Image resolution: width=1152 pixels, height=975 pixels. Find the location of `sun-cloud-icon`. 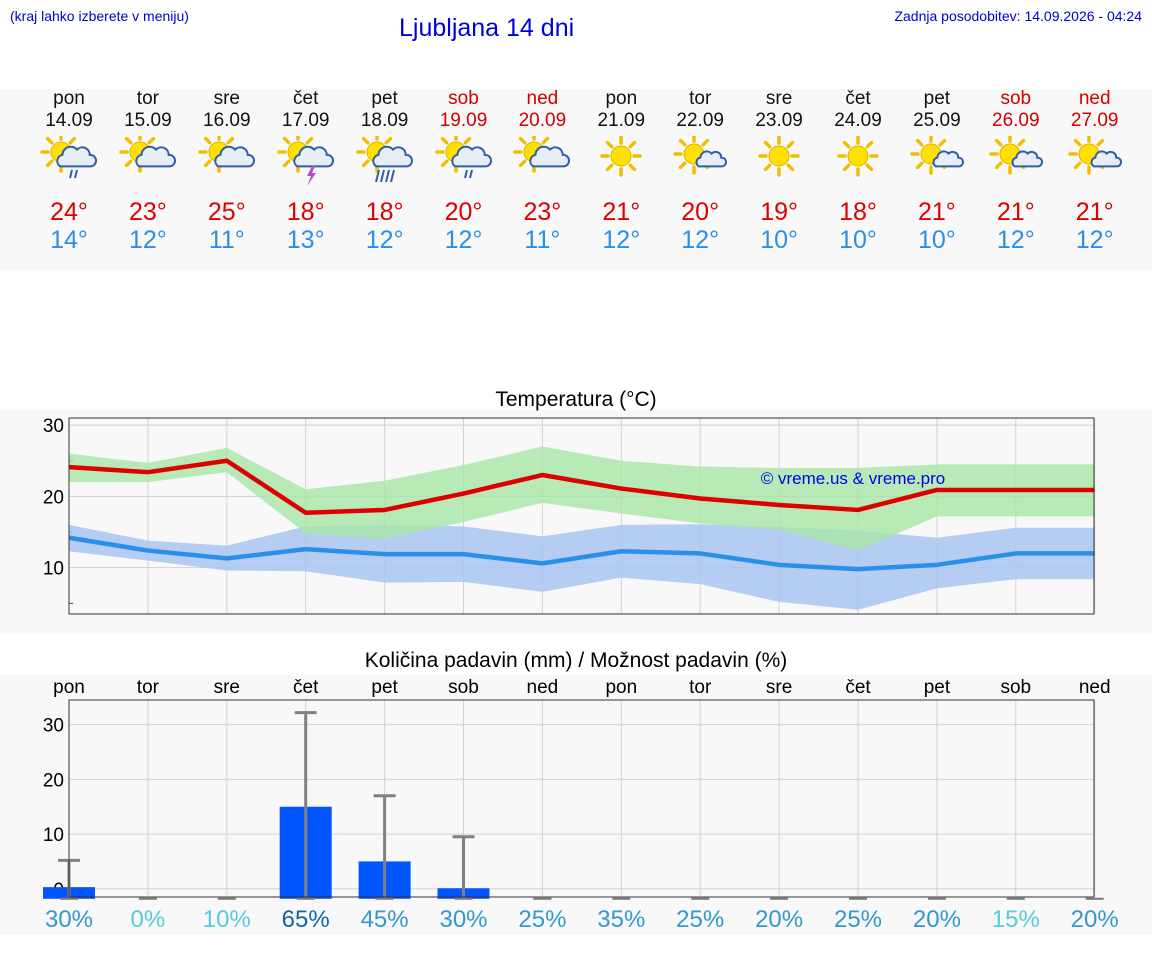

sun-cloud-icon is located at coordinates (147, 154).